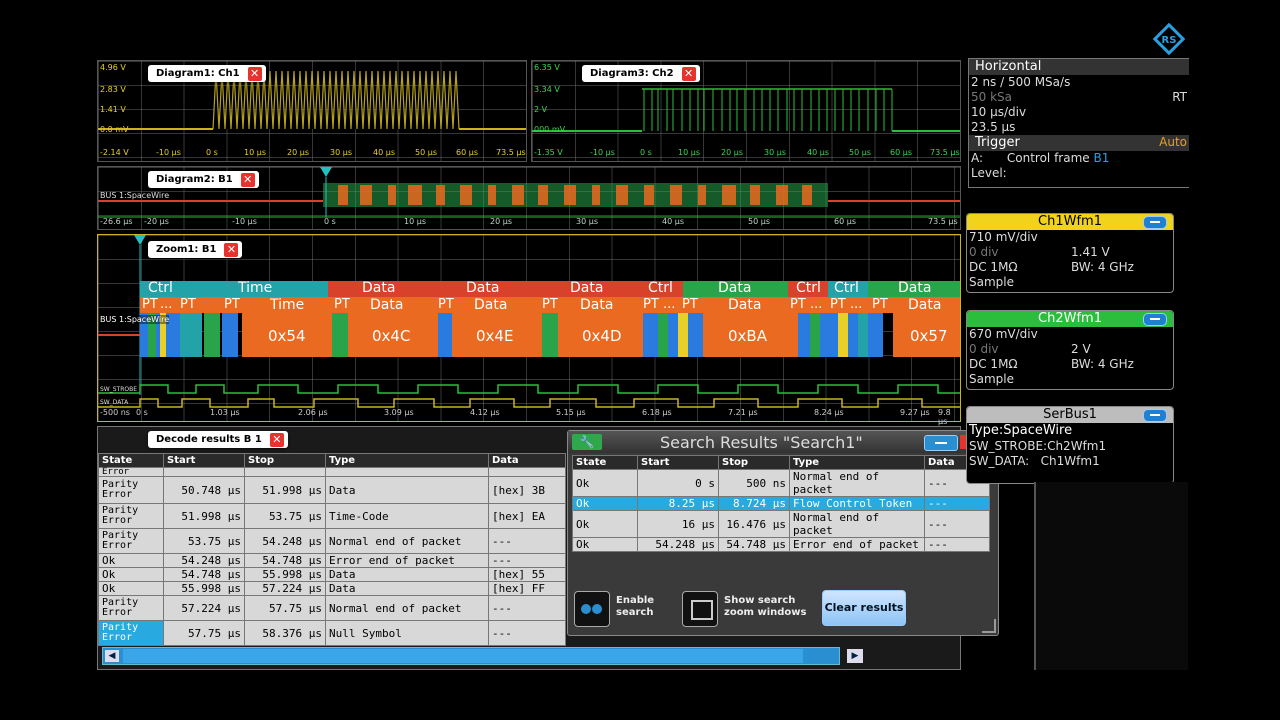 Image resolution: width=1280 pixels, height=720 pixels. Describe the element at coordinates (944, 417) in the screenshot. I see `zoom-x-label: 9.8 µs` at that location.